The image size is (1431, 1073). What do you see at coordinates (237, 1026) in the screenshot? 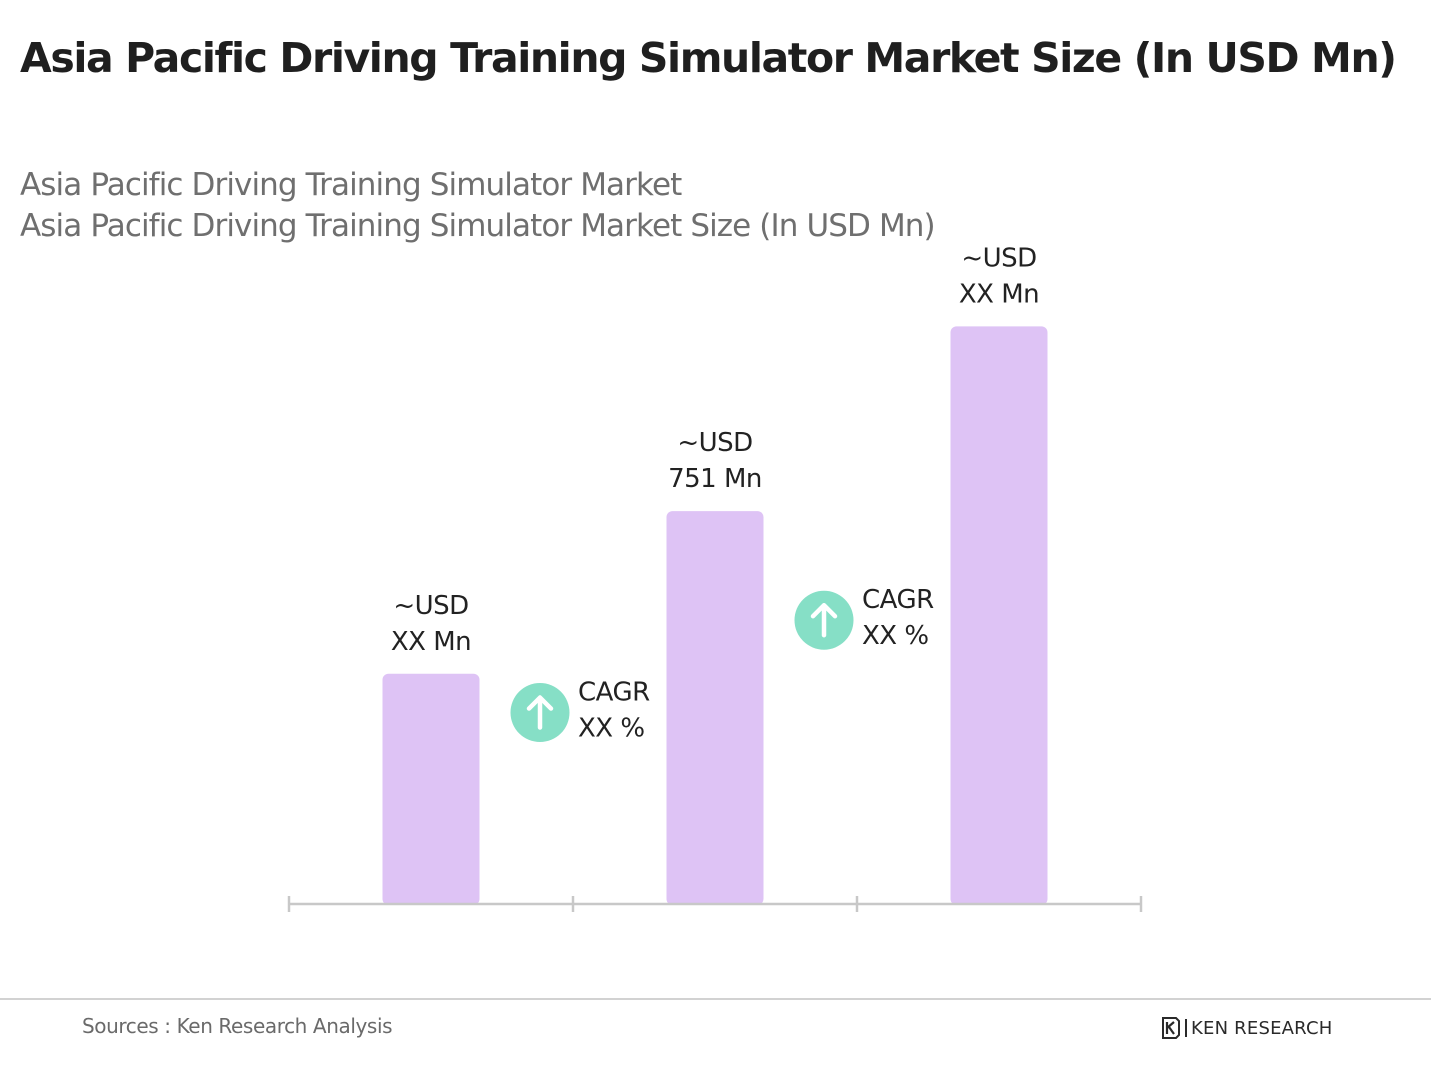
I see `source-note: Sources : Ken Research Analysis` at bounding box center [237, 1026].